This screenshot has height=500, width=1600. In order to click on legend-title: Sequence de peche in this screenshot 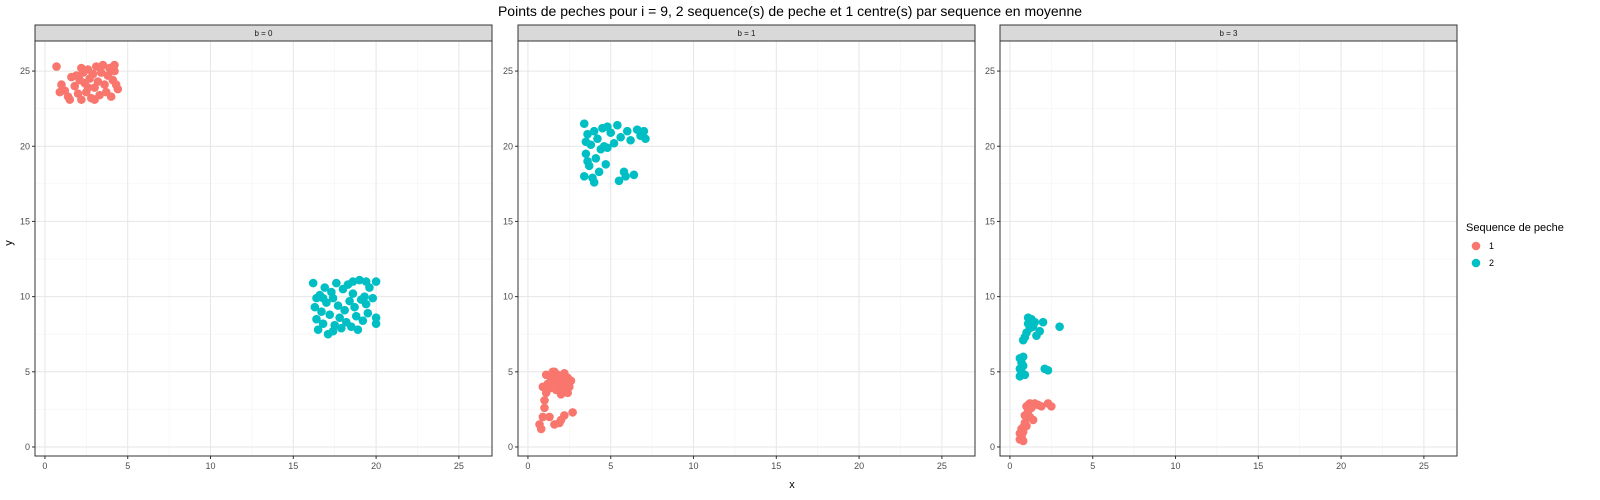, I will do `click(1515, 228)`.